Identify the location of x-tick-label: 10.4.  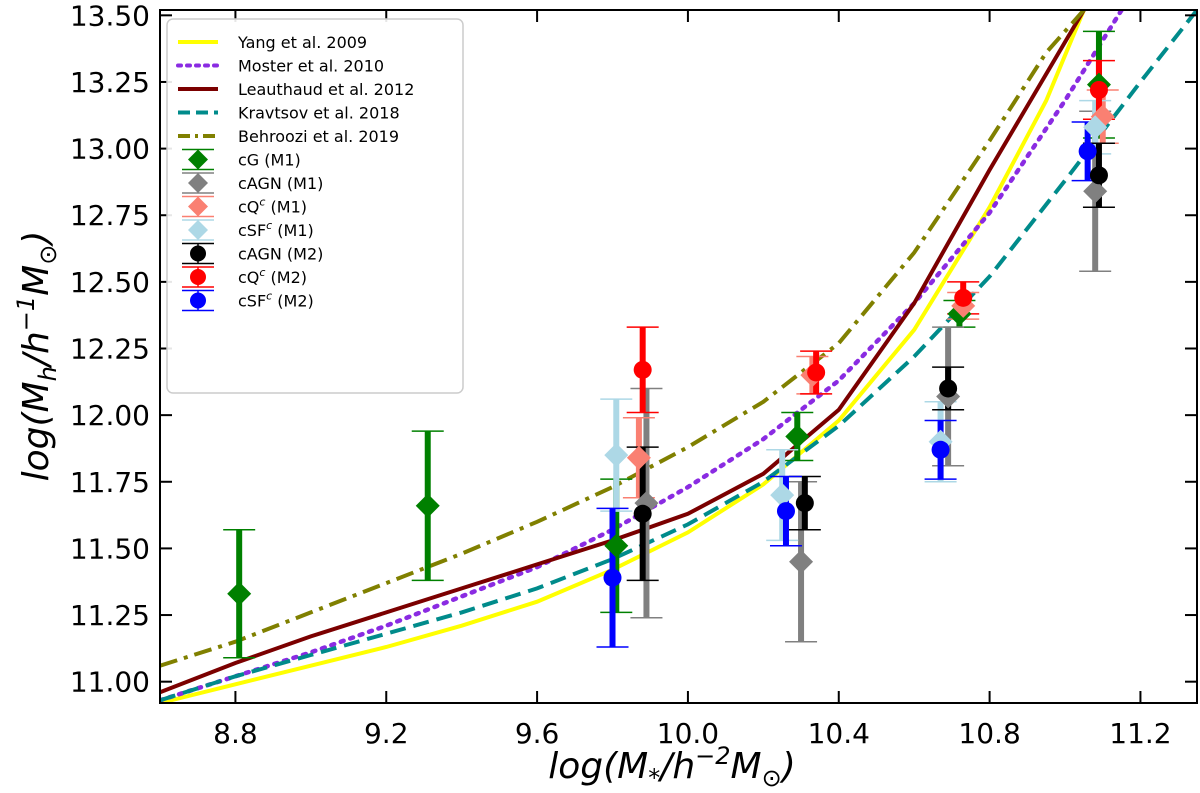
(839, 733).